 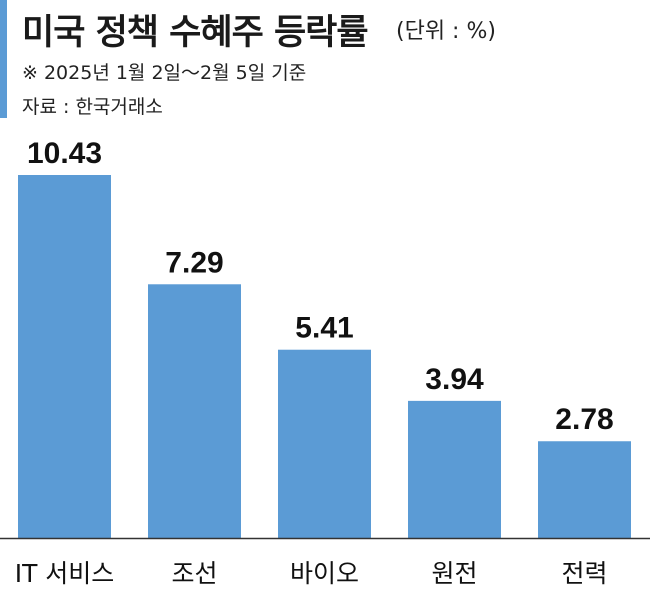 What do you see at coordinates (324, 573) in the screenshot?
I see `category-label-3: 바이오` at bounding box center [324, 573].